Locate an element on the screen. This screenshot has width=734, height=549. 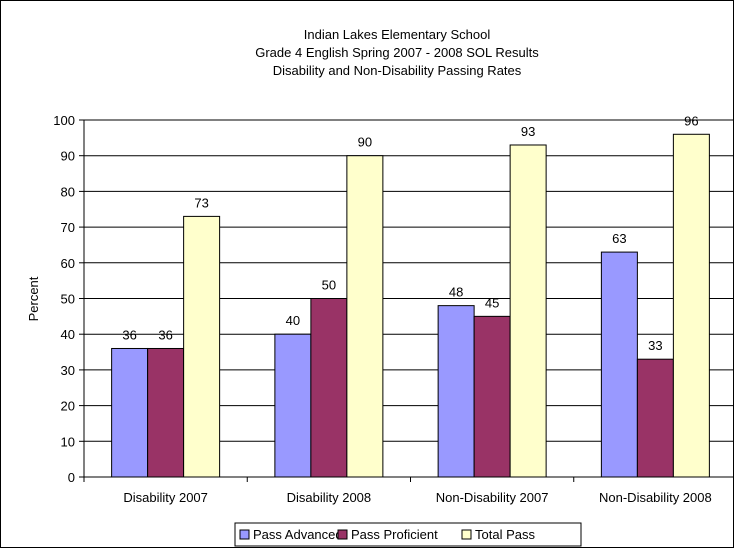
chart-title-line-1: Indian Lakes Elementary School is located at coordinates (397, 34).